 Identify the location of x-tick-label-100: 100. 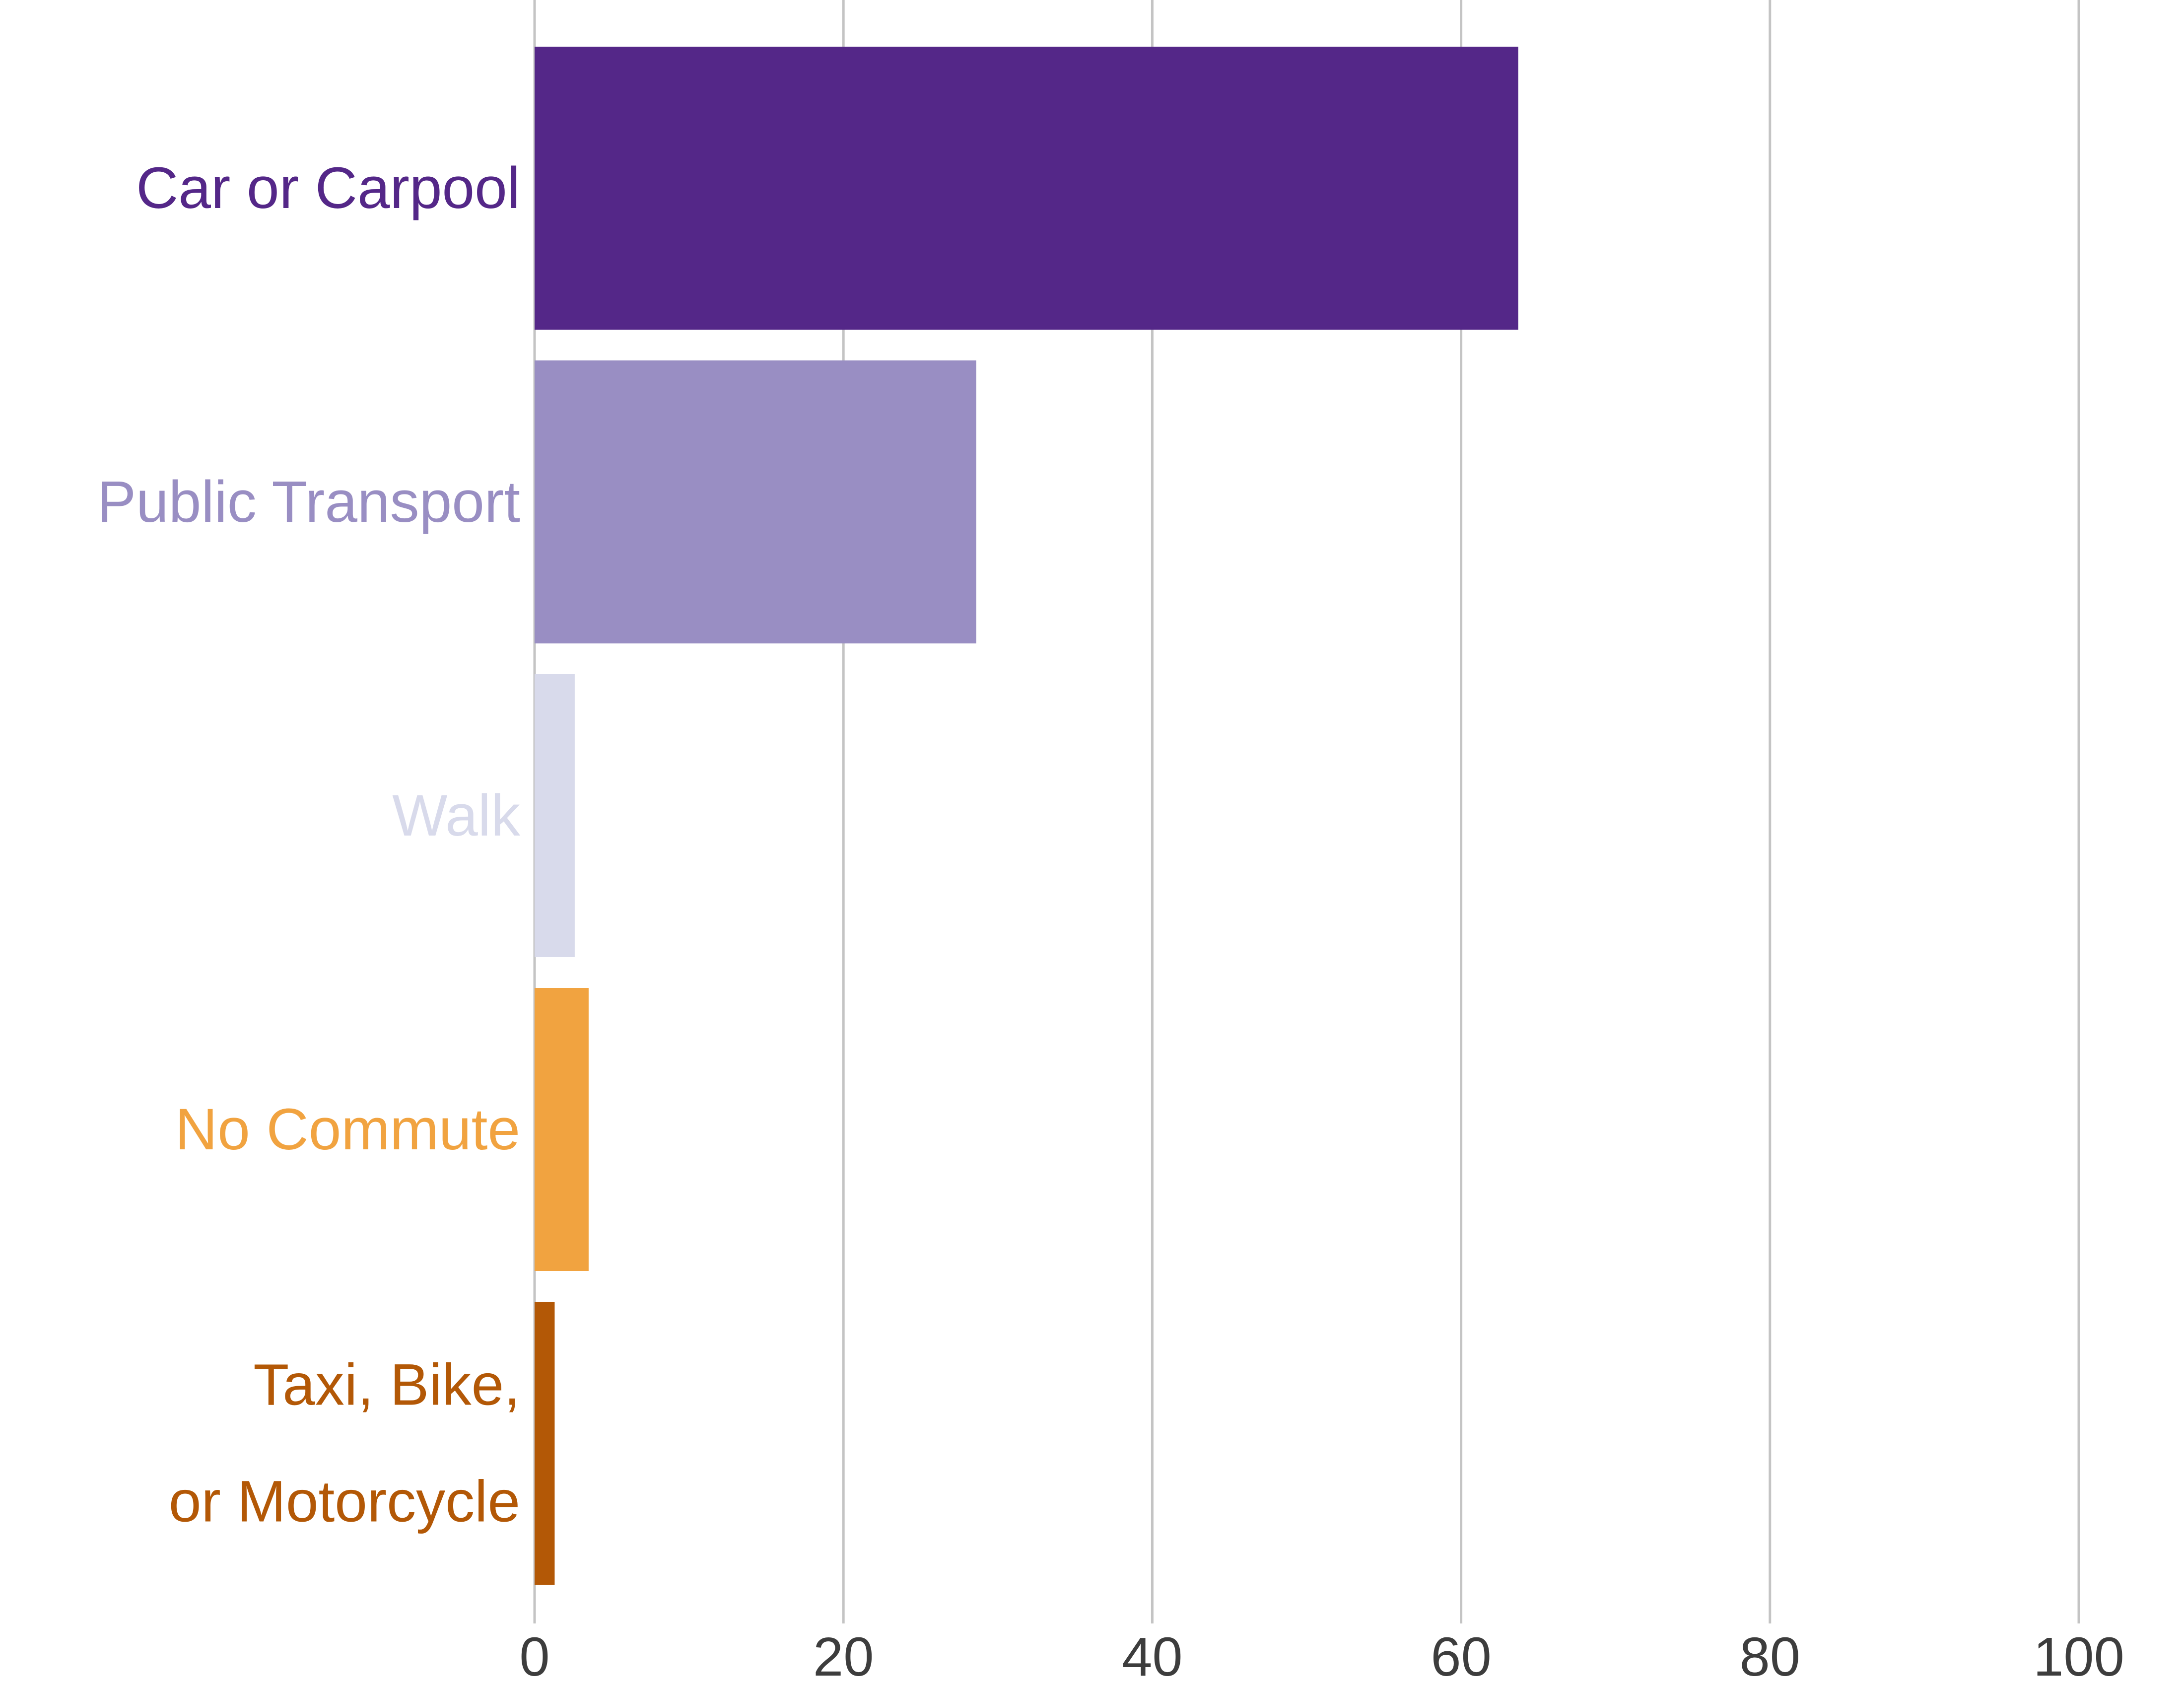
(2078, 1657).